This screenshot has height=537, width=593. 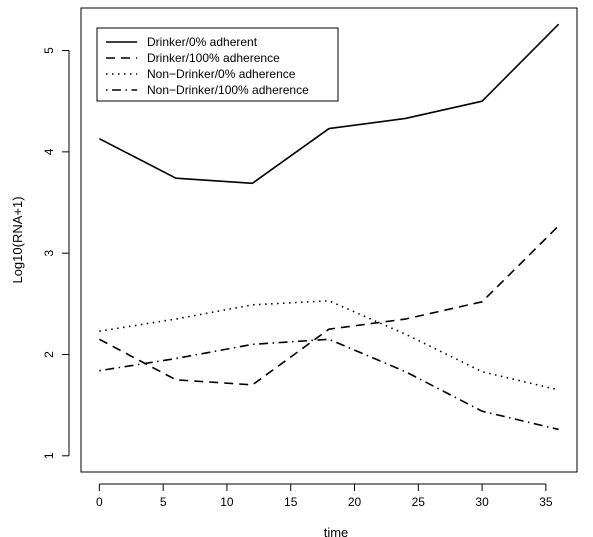 What do you see at coordinates (49, 253) in the screenshot?
I see `y-tick-label: 3` at bounding box center [49, 253].